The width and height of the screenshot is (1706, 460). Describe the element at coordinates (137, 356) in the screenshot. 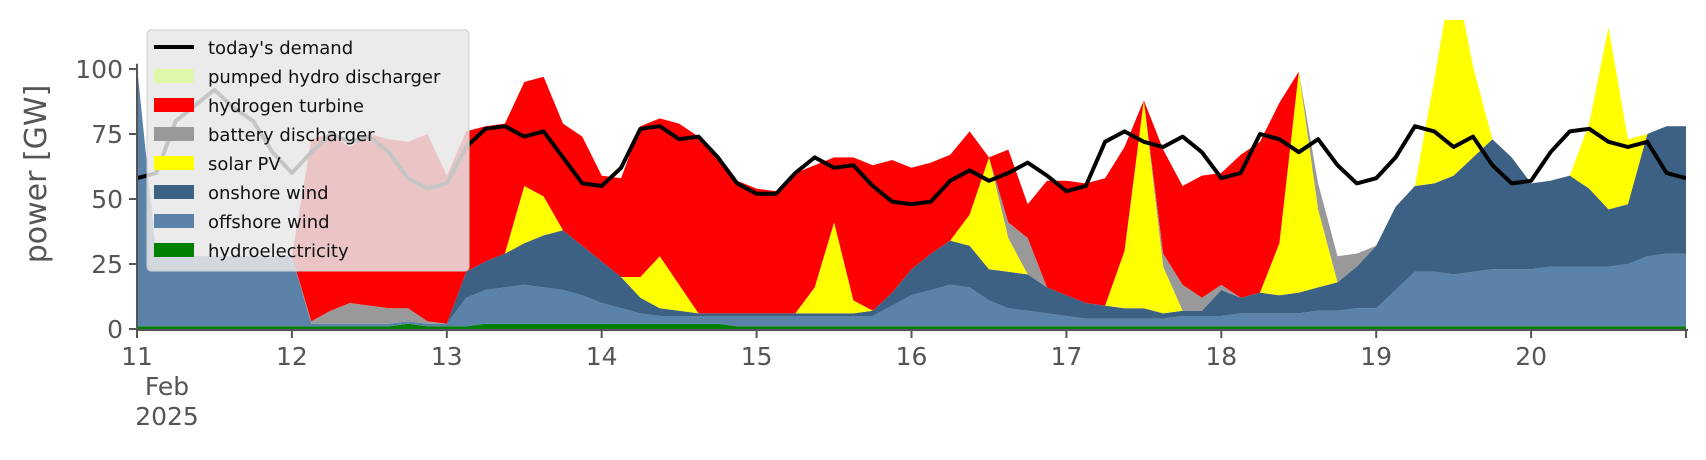

I see `x-tick-label: 11` at that location.